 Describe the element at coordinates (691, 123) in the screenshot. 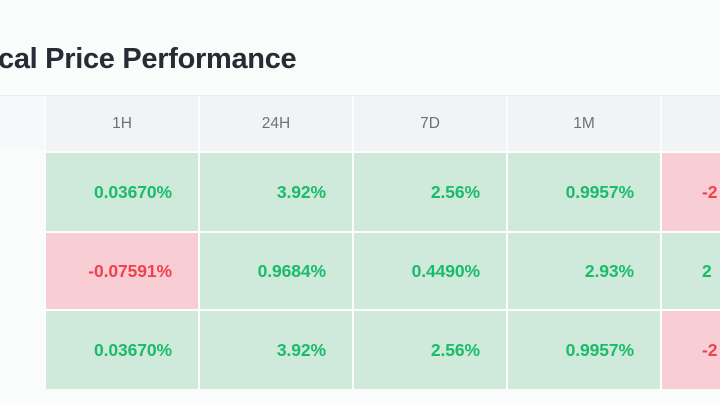

I see `column-header-clipped` at that location.